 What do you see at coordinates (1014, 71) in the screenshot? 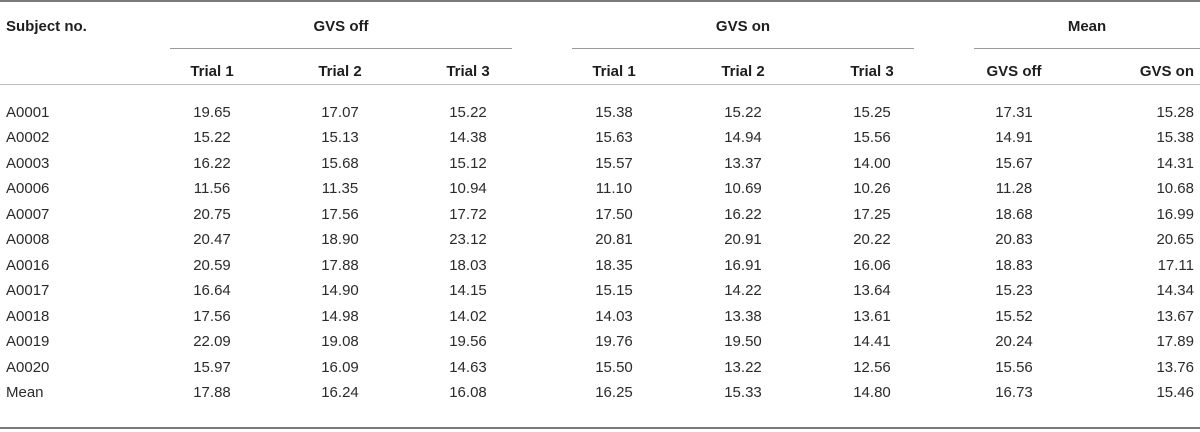
I see `column-header: GVS off` at bounding box center [1014, 71].